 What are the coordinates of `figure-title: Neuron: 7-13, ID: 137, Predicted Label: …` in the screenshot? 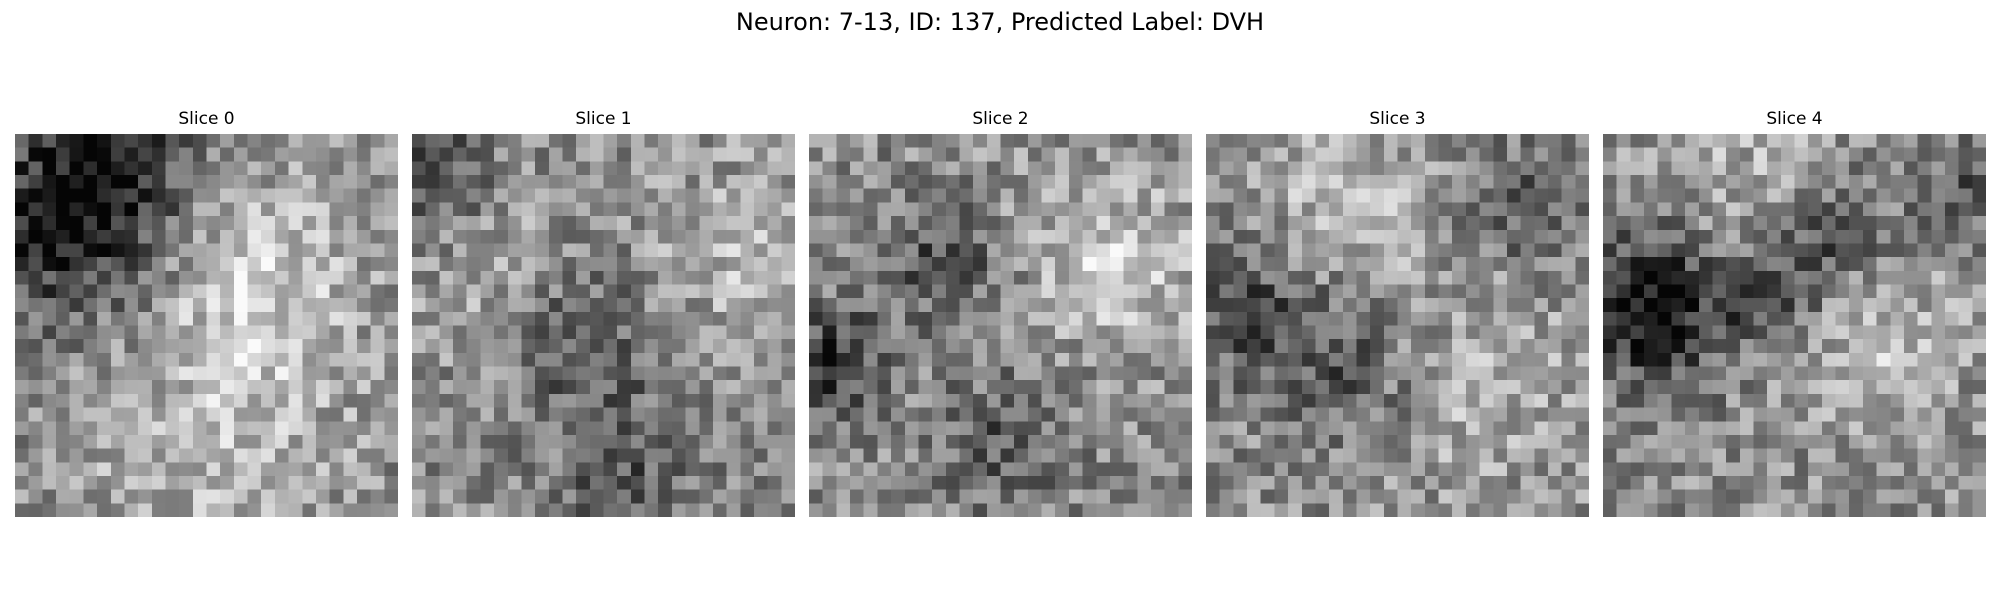 It's located at (1000, 22).